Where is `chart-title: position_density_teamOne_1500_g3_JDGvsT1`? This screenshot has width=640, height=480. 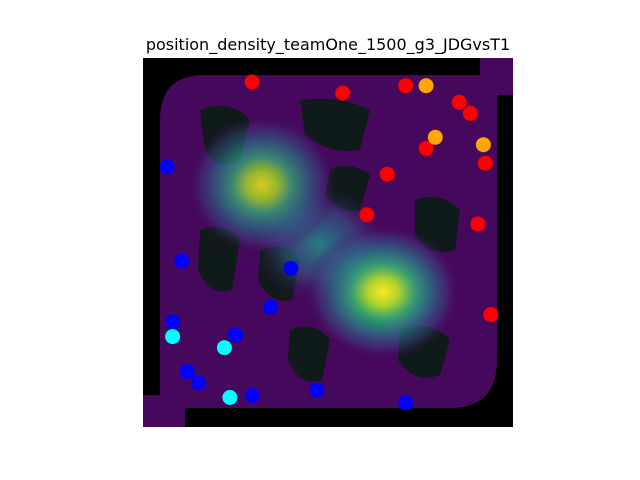
chart-title: position_density_teamOne_1500_g3_JDGvsT1 is located at coordinates (328, 45).